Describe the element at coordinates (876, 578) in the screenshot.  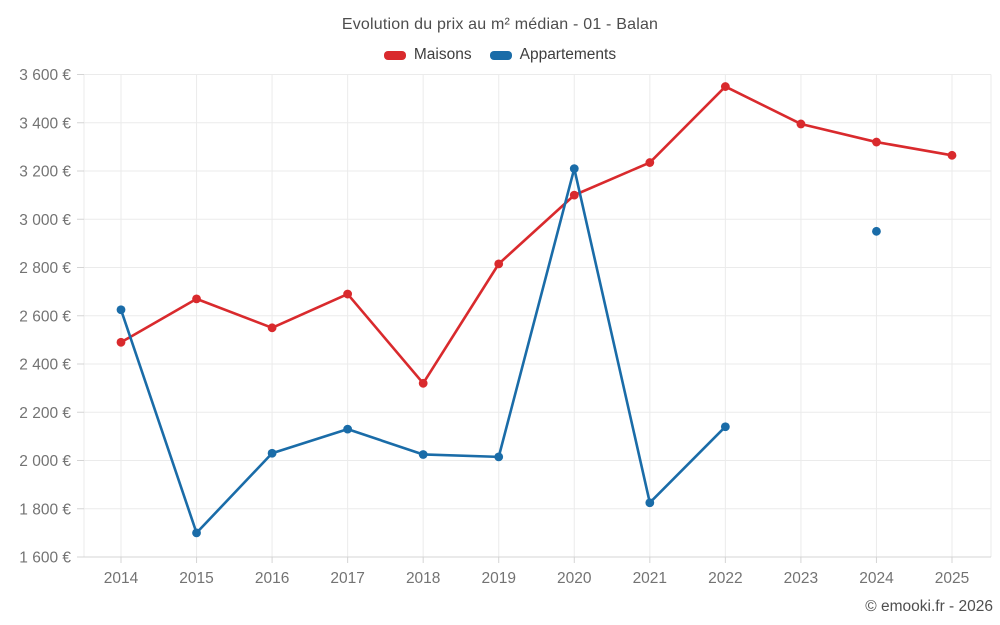
I see `x-tick-label: 2024` at that location.